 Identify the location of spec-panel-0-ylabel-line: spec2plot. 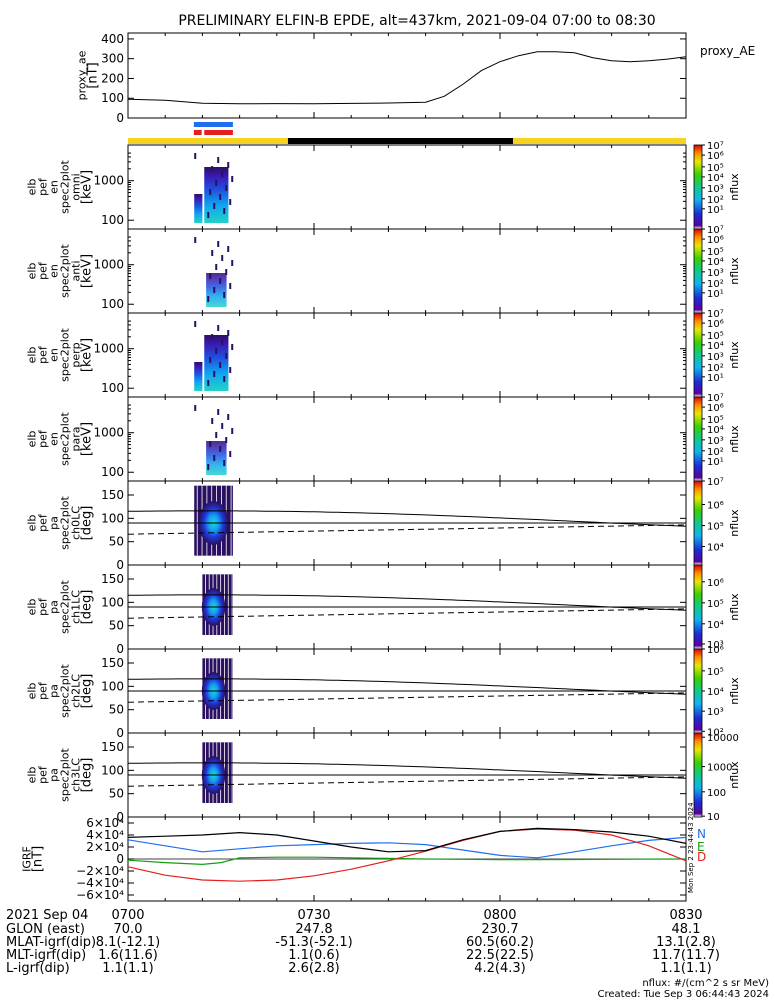
(65, 187).